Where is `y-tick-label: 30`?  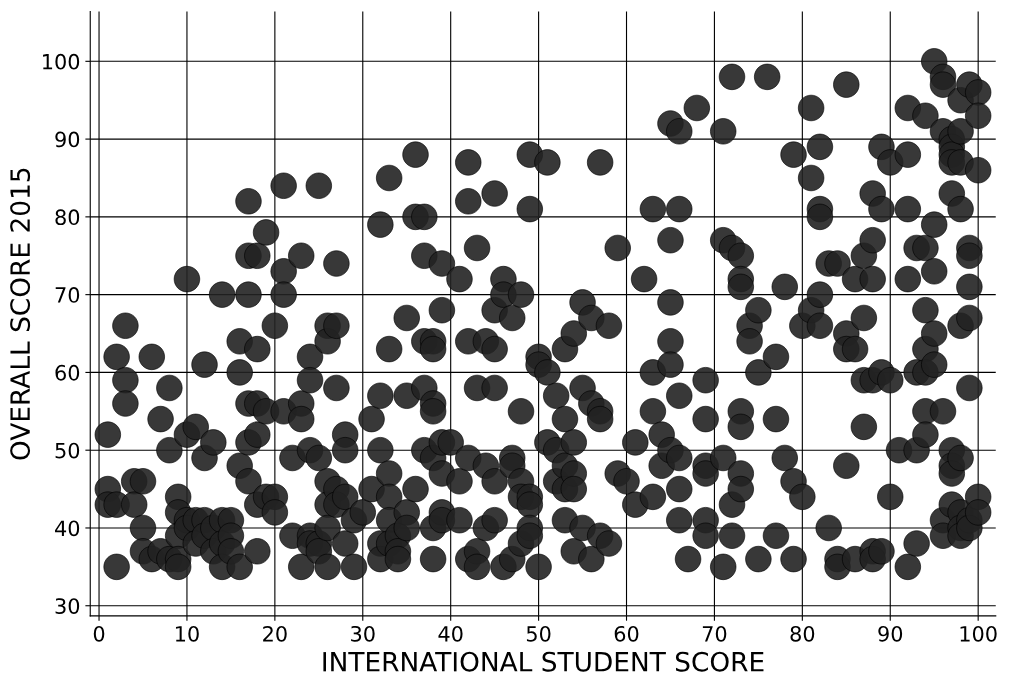 y-tick-label: 30 is located at coordinates (67, 606).